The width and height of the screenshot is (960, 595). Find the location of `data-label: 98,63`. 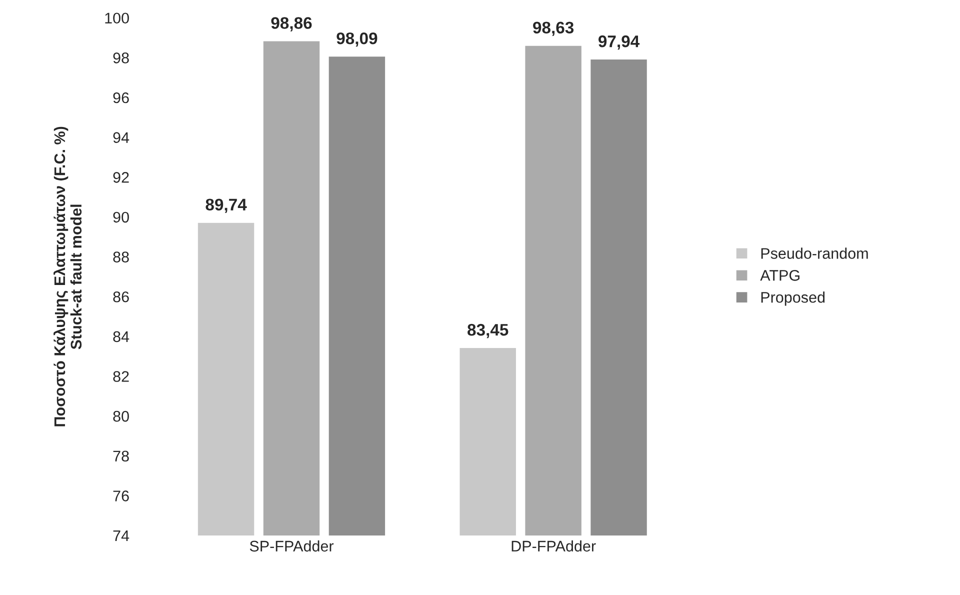

data-label: 98,63 is located at coordinates (553, 29).